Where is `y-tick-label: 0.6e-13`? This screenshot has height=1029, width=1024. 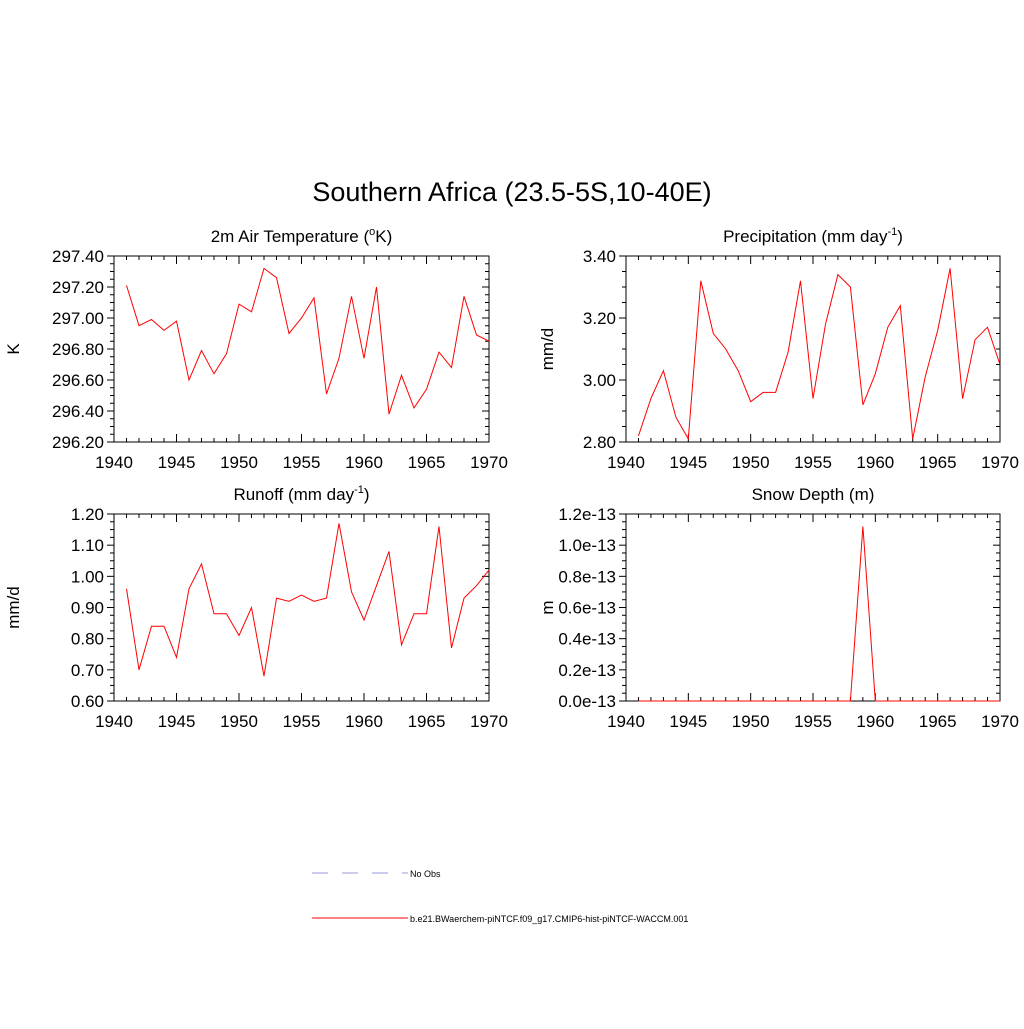 y-tick-label: 0.6e-13 is located at coordinates (587, 608).